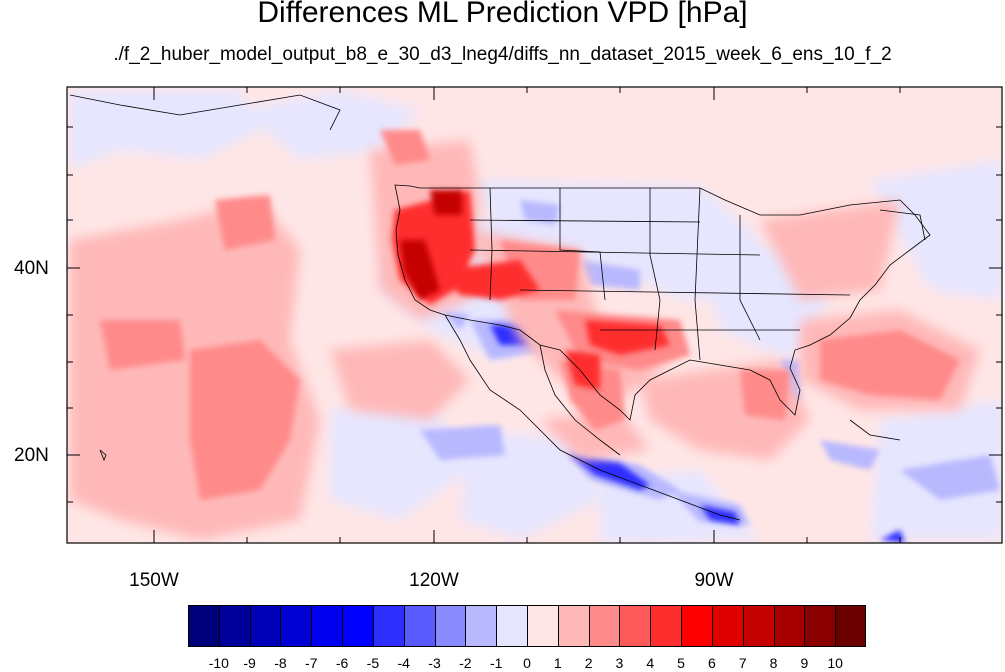 This screenshot has width=1005, height=672. I want to click on lon-tick-120w: 120W, so click(434, 580).